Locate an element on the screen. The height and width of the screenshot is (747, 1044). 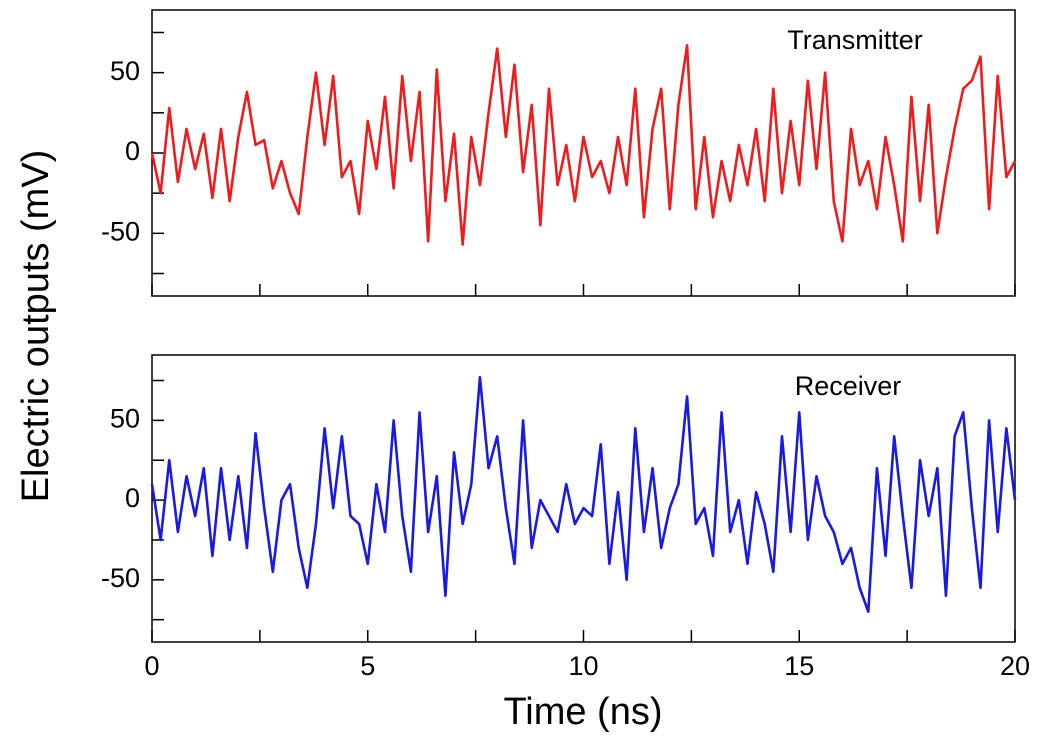
panel-annotation: Transmitter is located at coordinates (855, 40).